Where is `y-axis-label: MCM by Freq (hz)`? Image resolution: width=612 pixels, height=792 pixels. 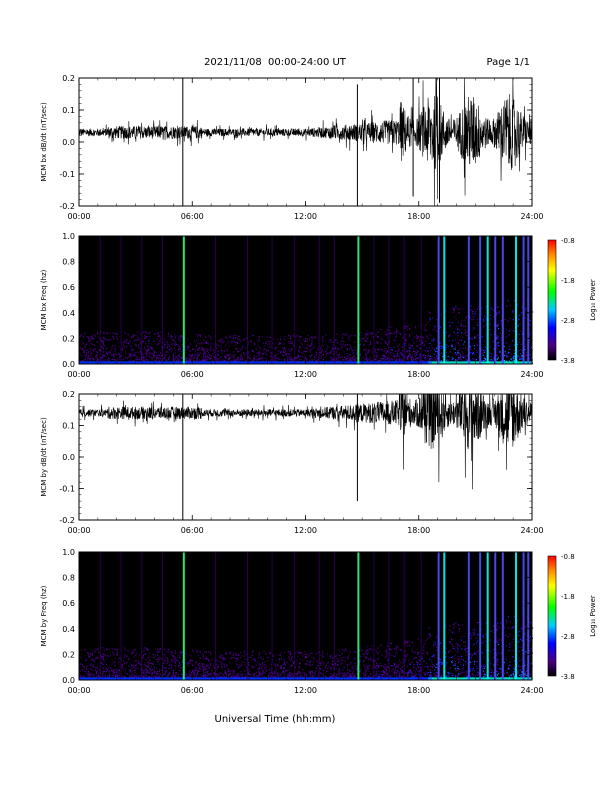 y-axis-label: MCM by Freq (hz) is located at coordinates (44, 615).